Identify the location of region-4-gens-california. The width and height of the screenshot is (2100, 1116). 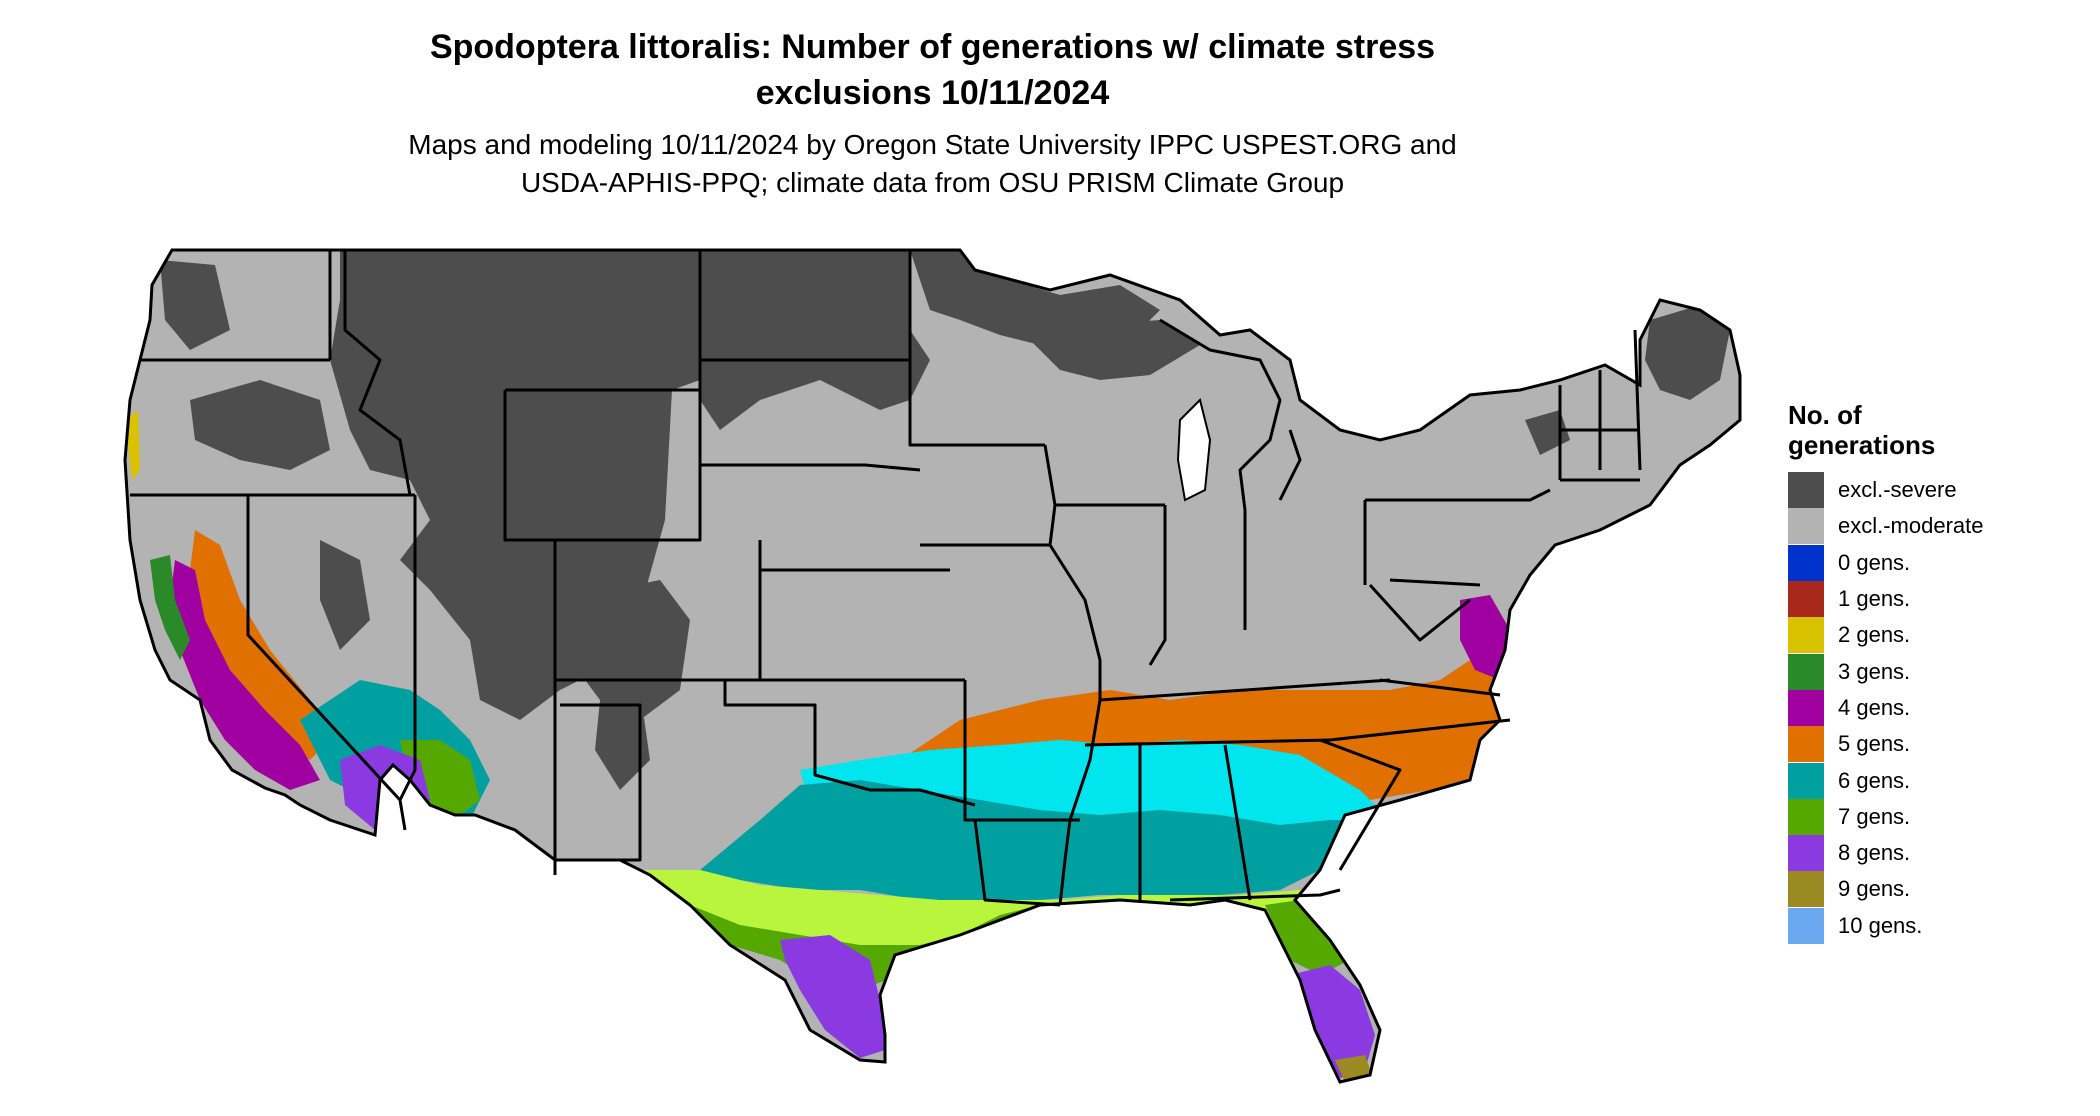
(245, 675).